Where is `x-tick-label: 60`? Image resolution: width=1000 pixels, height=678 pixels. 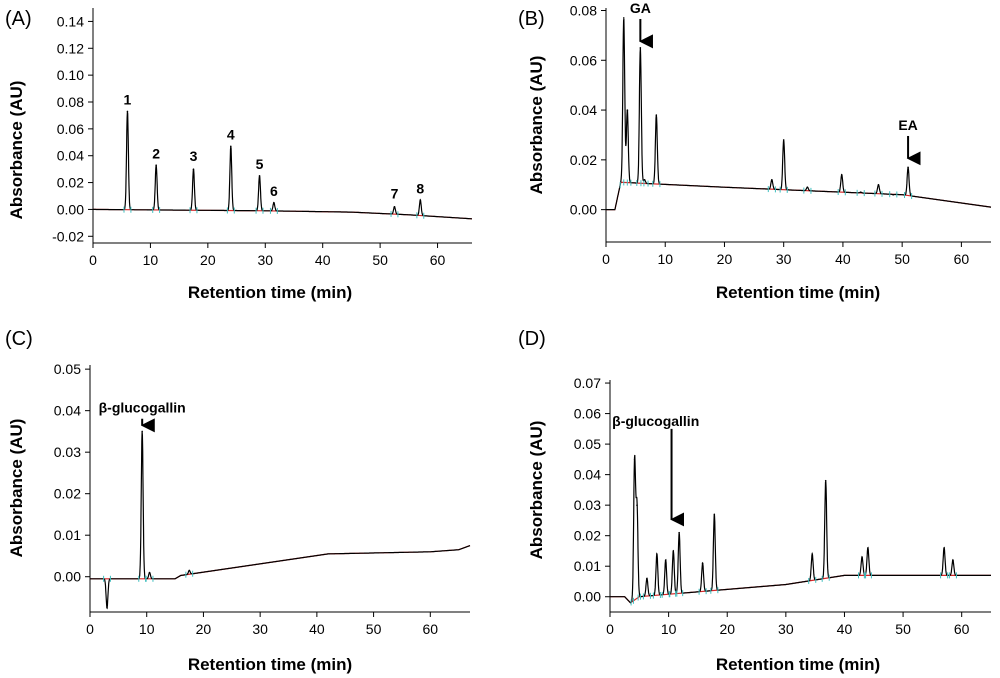
x-tick-label: 60 is located at coordinates (431, 629).